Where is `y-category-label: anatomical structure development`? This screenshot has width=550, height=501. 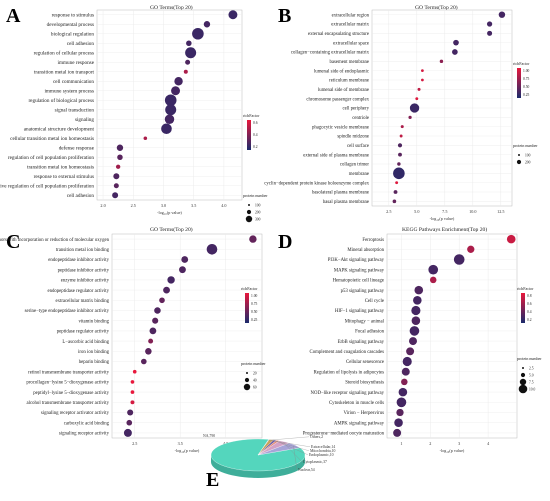
y-category-label: anatomical structure development is located at coordinates (59, 129).